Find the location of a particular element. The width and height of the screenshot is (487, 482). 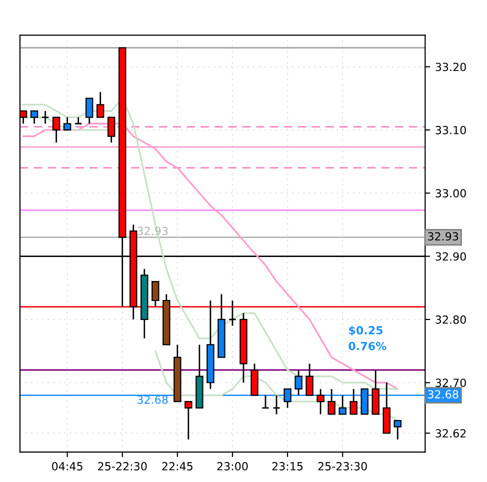

y-tick-label: 32.70 is located at coordinates (451, 383).